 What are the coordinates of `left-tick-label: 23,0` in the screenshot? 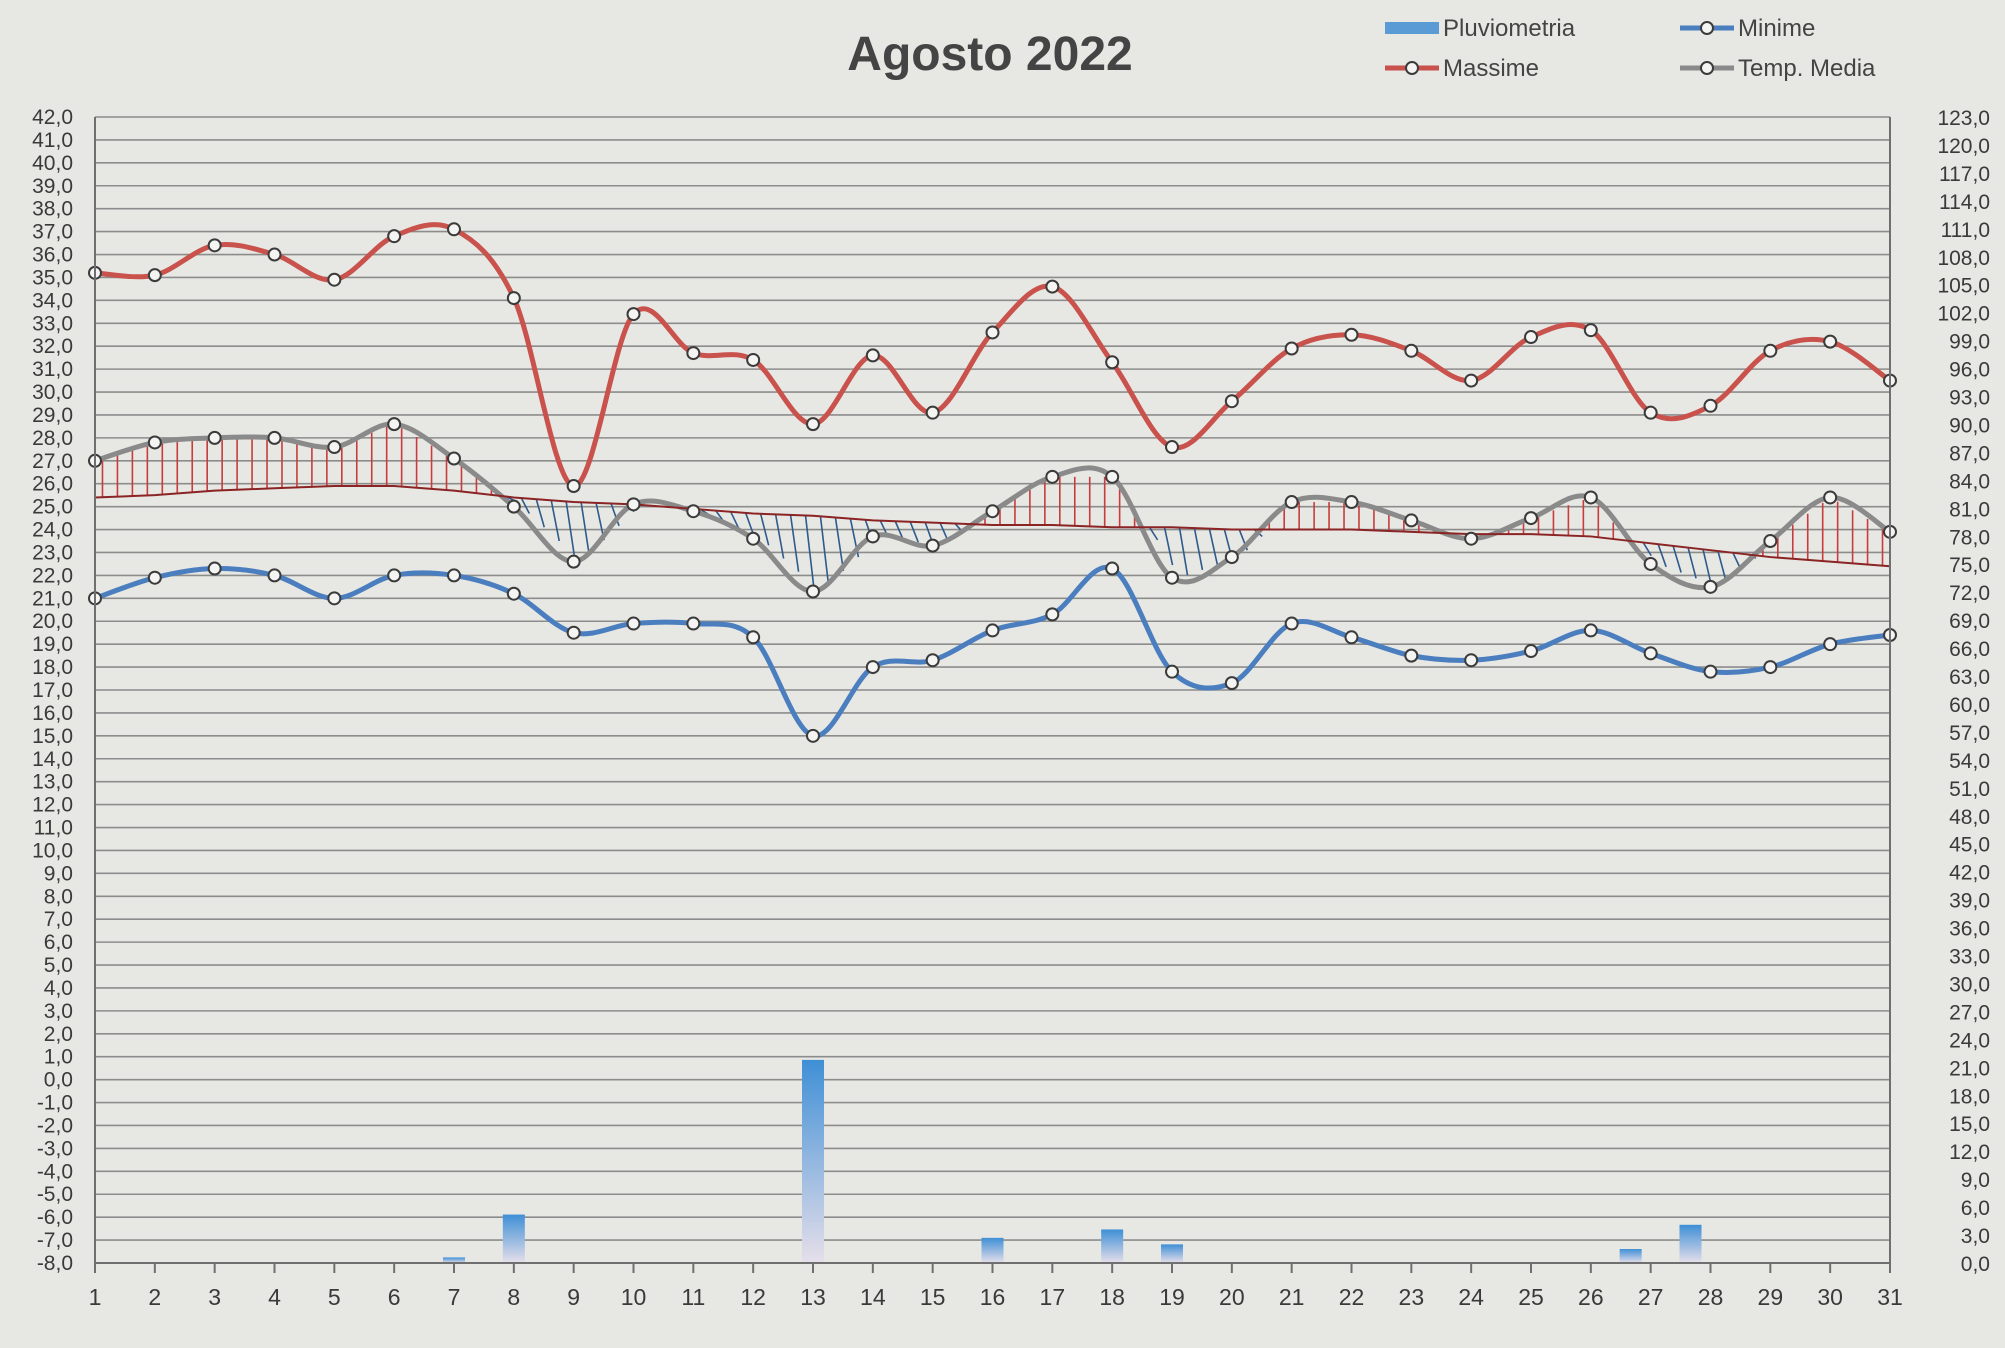 It's located at (52, 552).